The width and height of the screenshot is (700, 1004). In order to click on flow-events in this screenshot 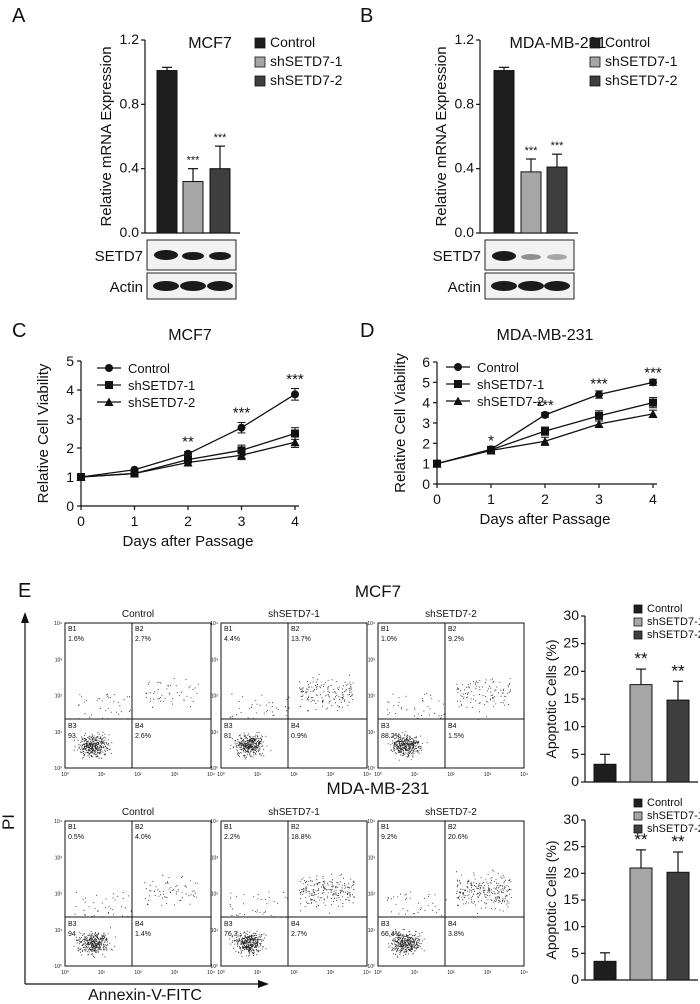, I will do `click(291, 717)`.